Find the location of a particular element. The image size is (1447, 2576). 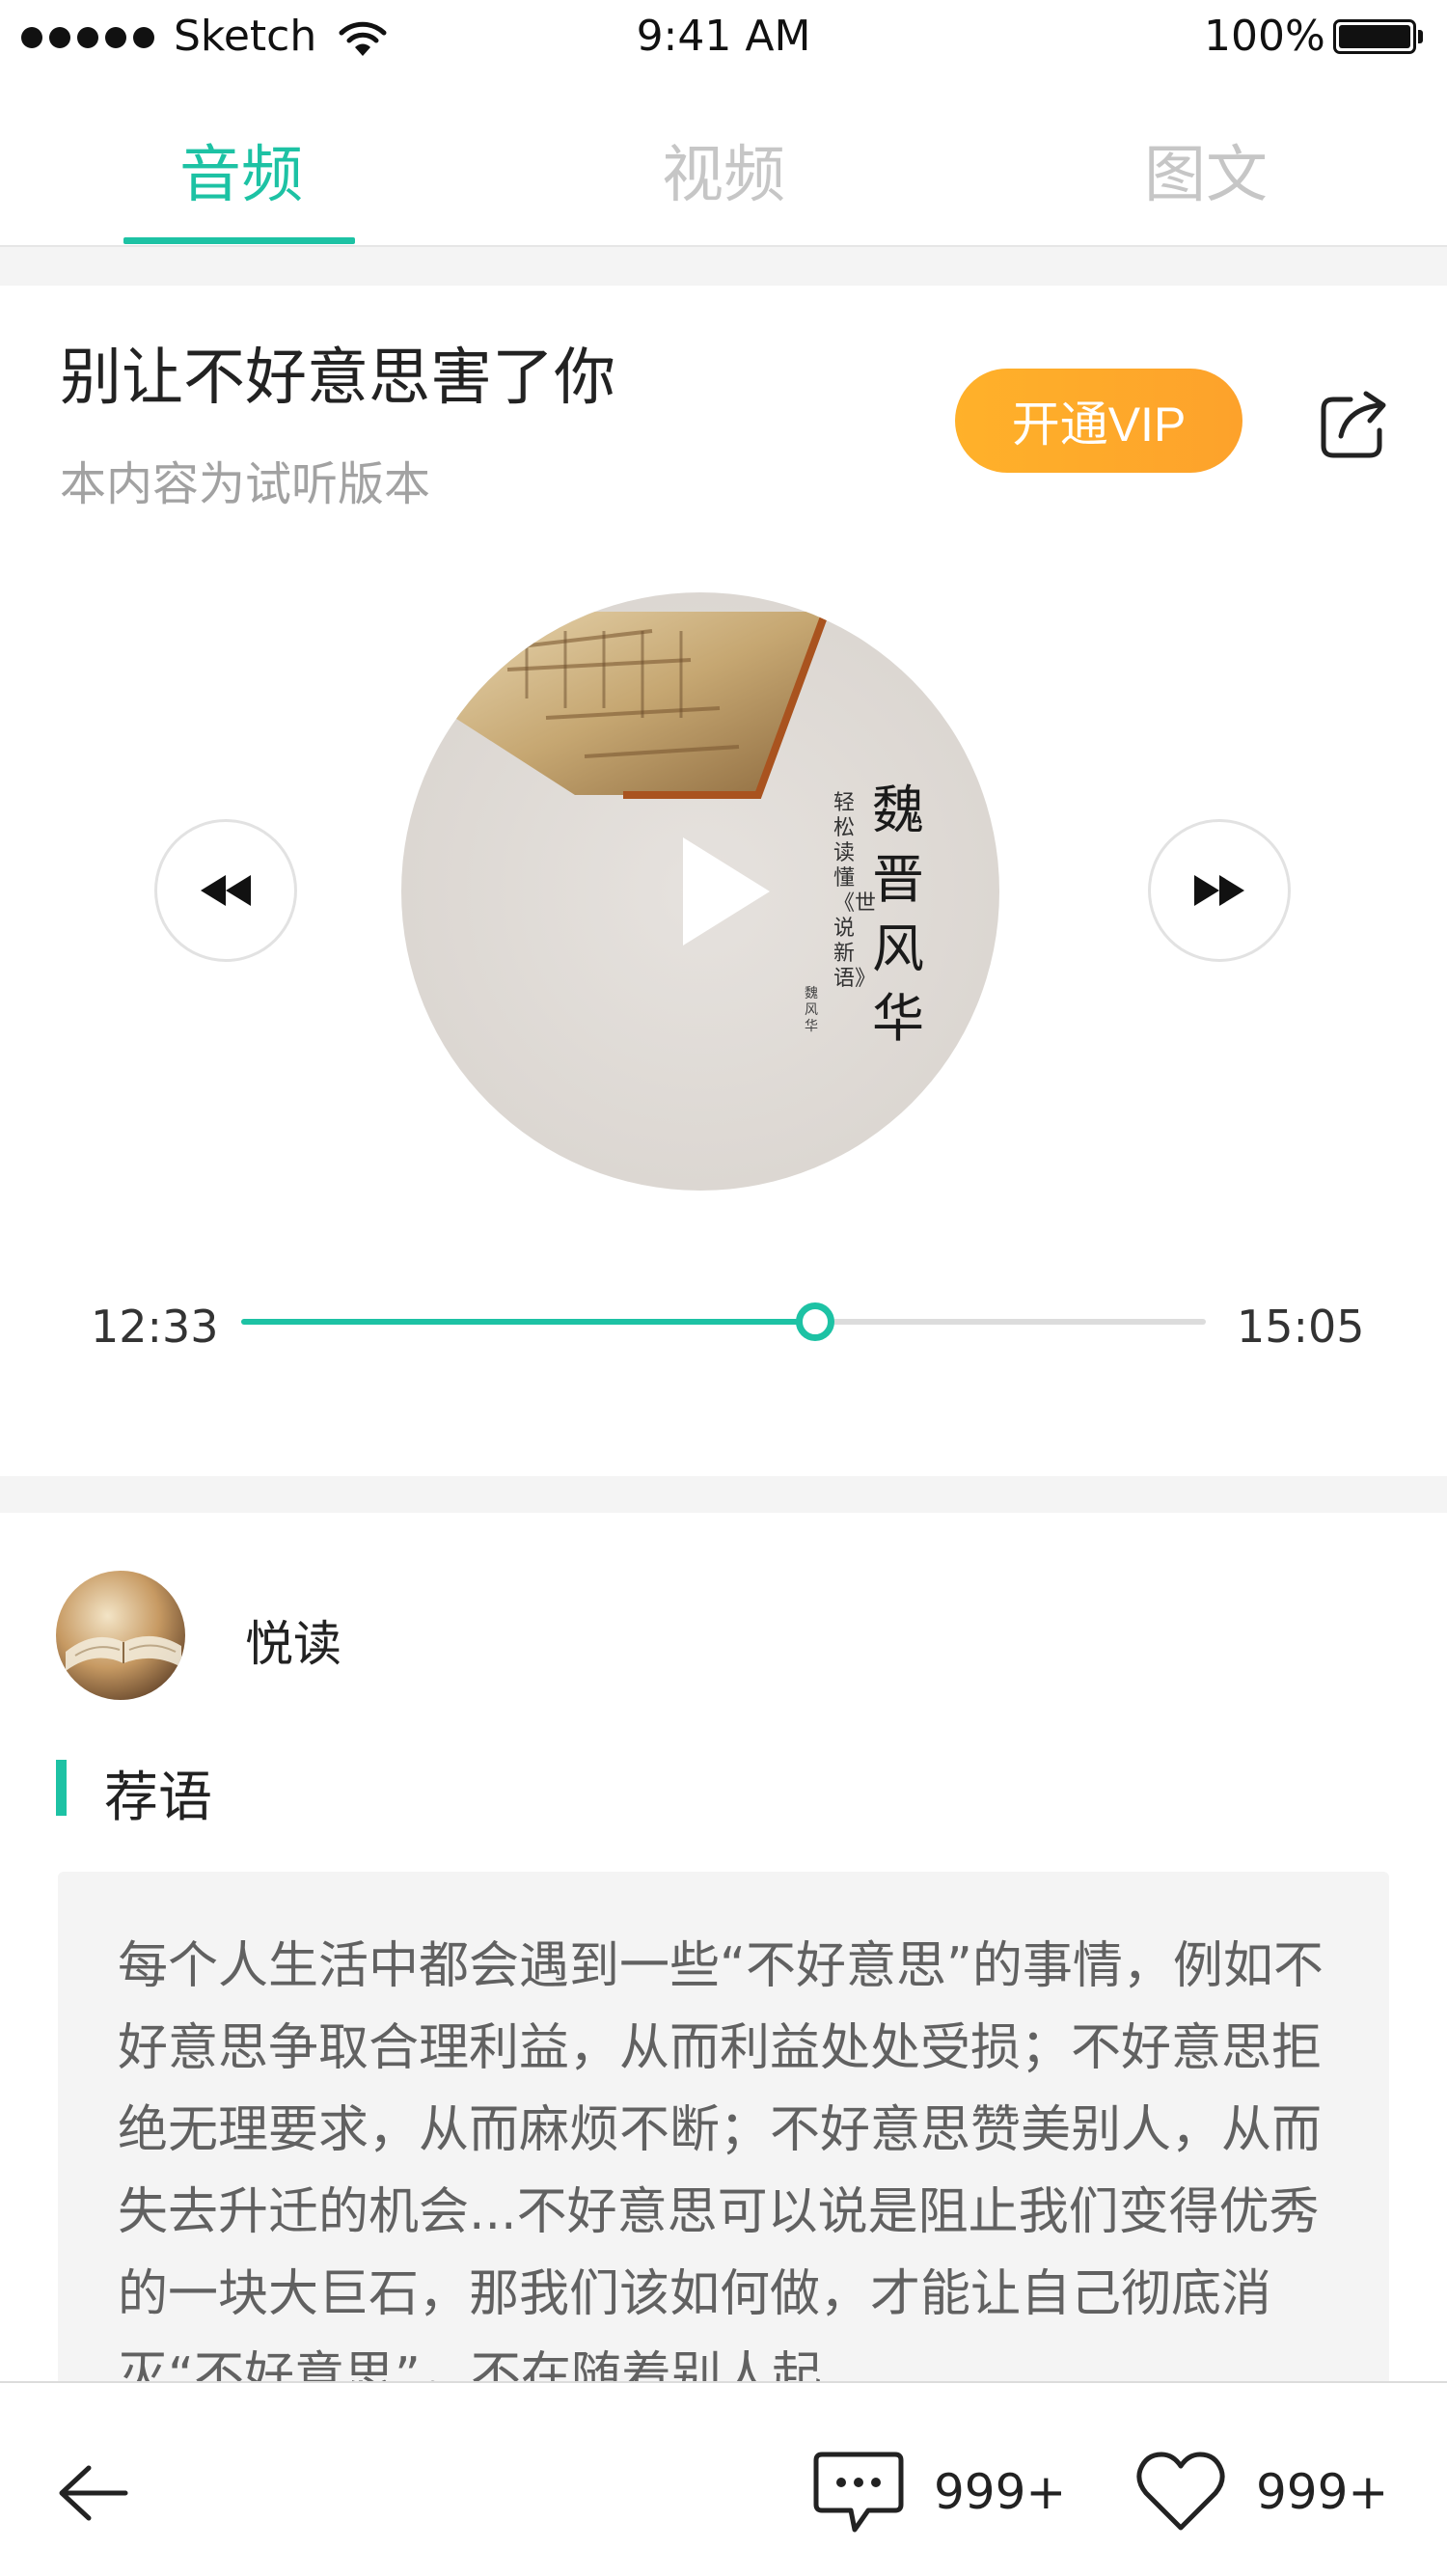

heart-icon is located at coordinates (1180, 2491).